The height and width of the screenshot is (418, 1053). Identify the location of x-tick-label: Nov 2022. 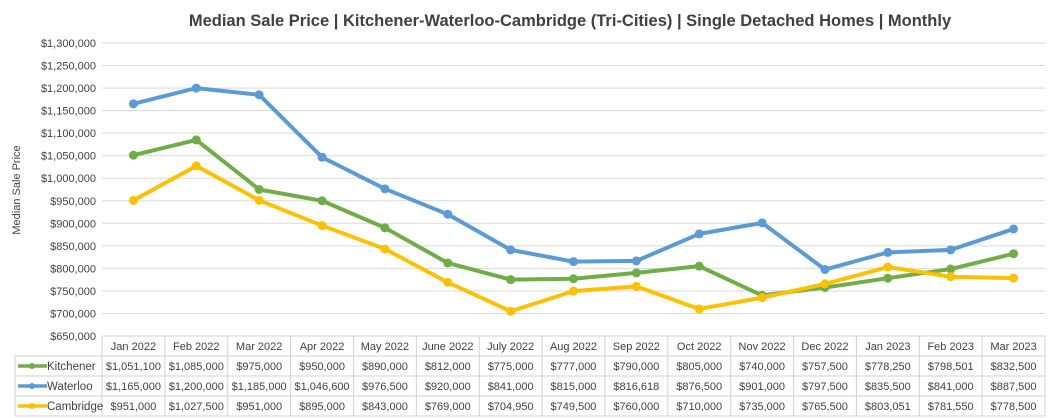
(762, 347).